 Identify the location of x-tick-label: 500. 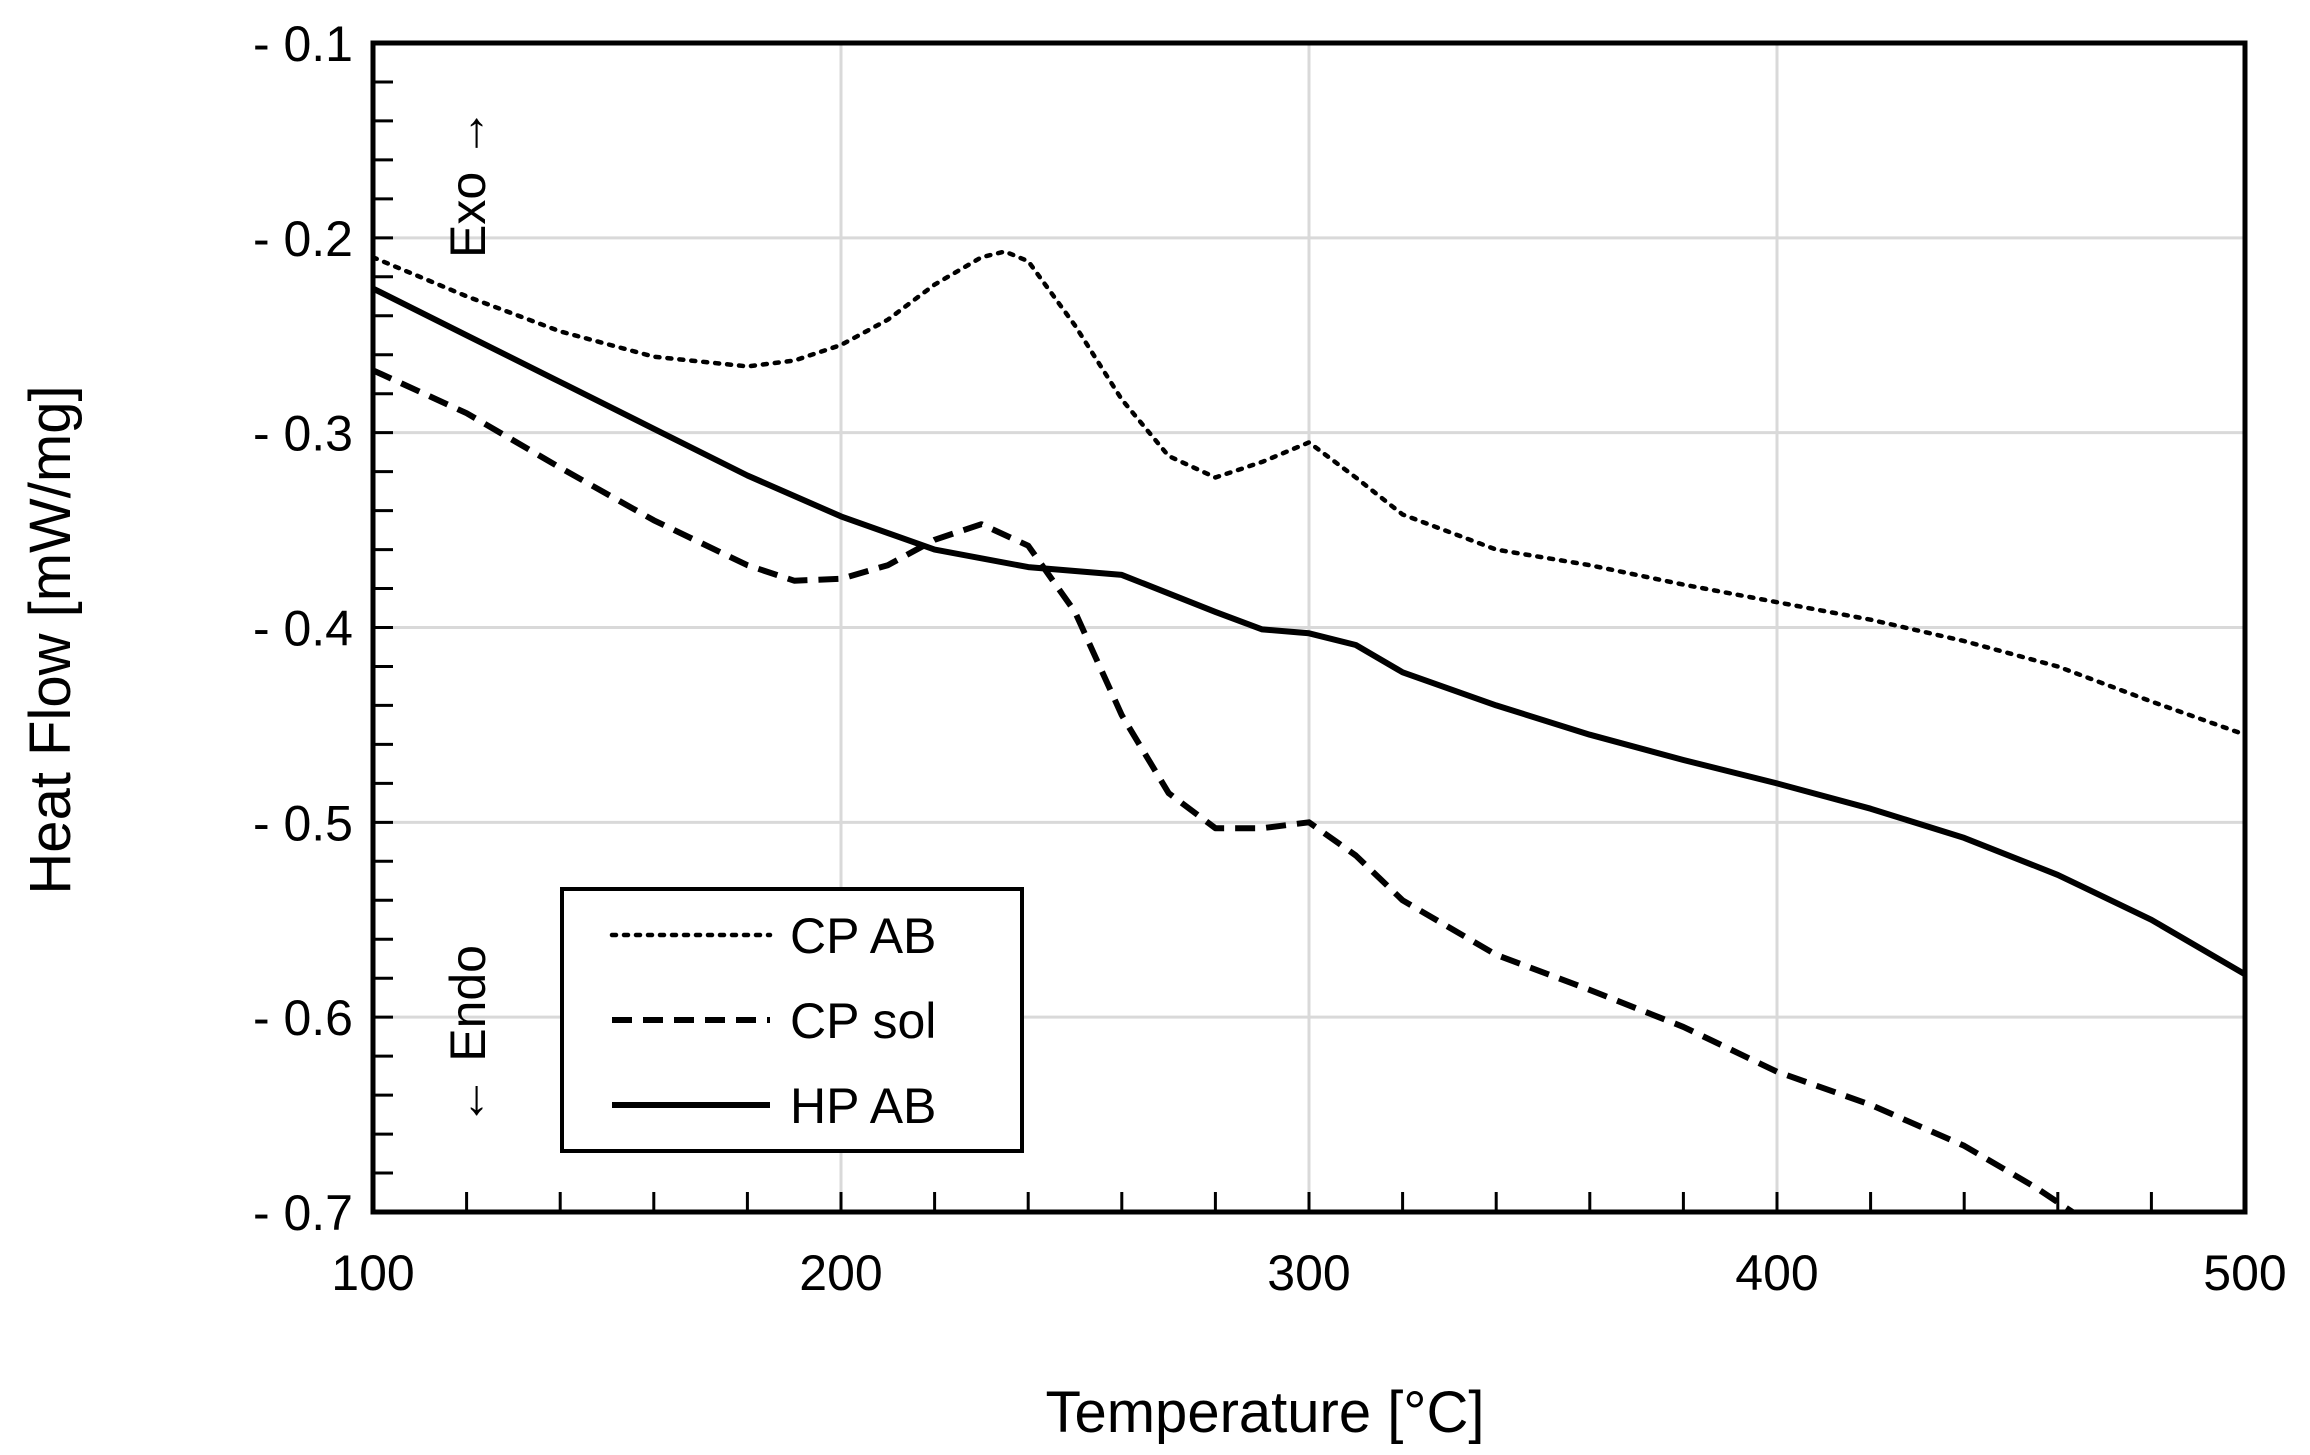
(2244, 1273).